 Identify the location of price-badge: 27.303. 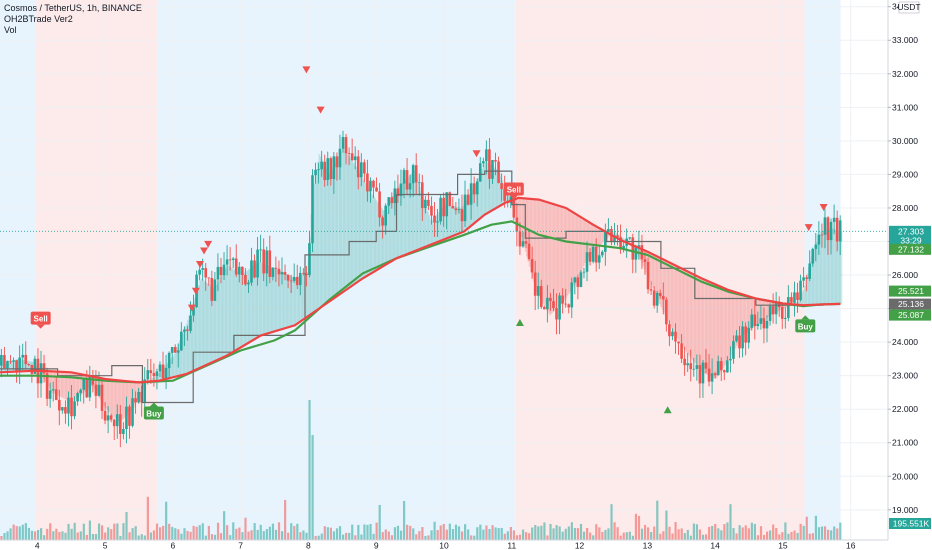
(910, 231).